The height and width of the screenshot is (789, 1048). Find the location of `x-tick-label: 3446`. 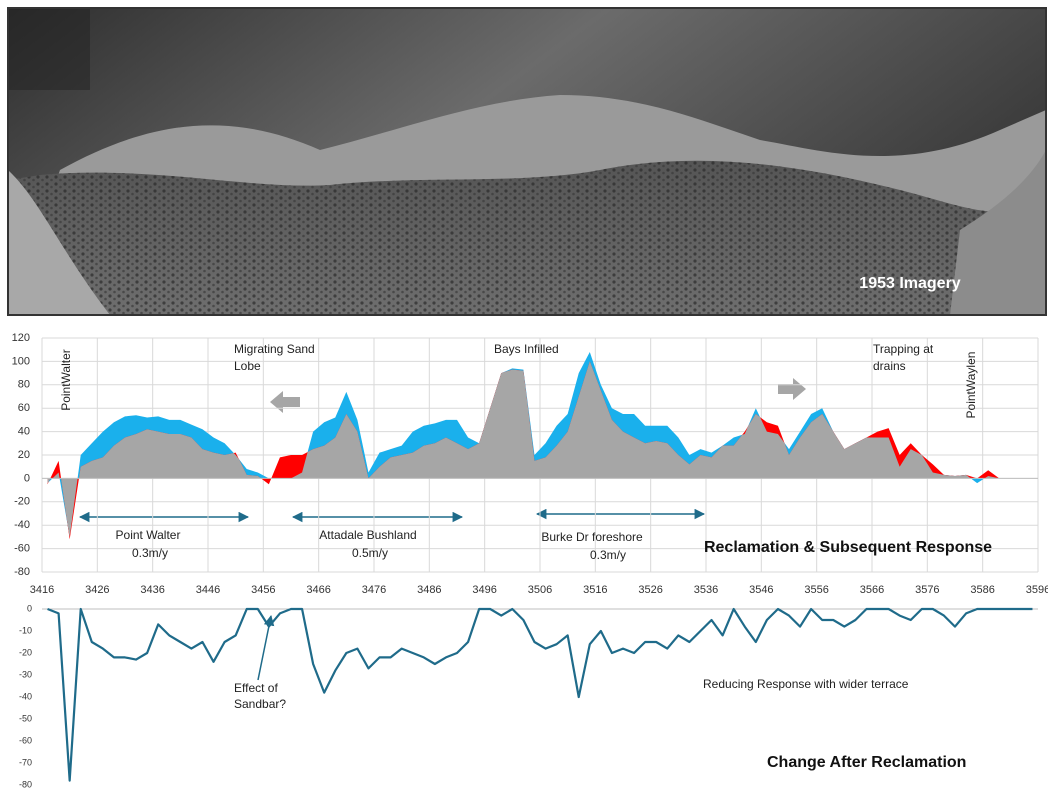

x-tick-label: 3446 is located at coordinates (208, 590).